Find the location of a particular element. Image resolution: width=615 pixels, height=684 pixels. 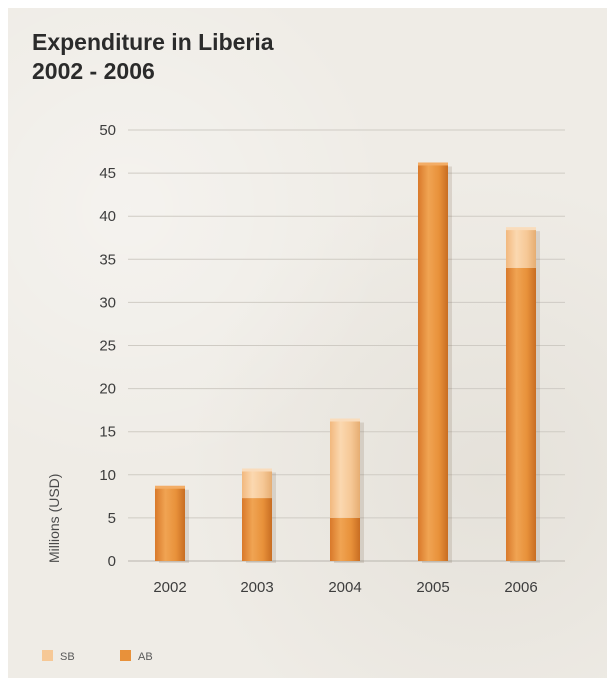

x-tick-label: 2005 is located at coordinates (432, 587).